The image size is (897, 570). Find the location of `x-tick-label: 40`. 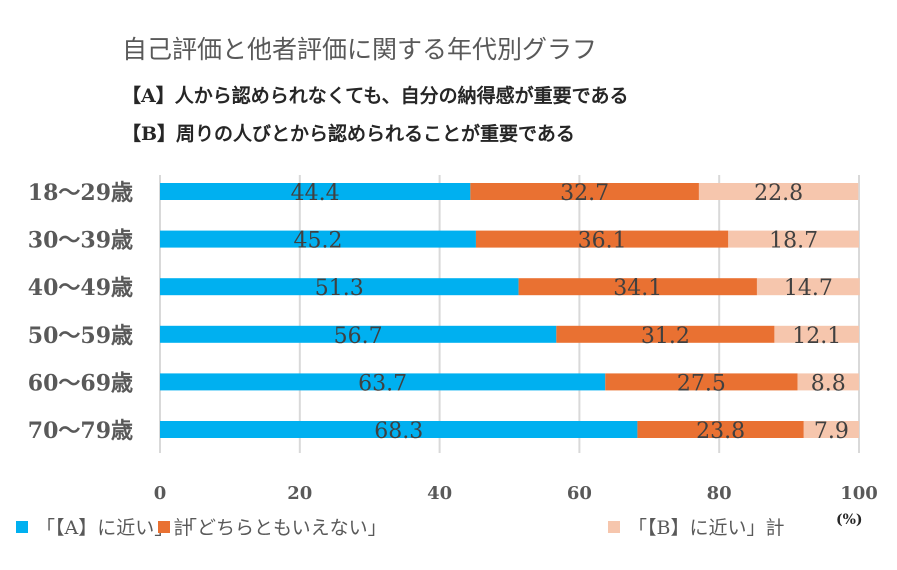

x-tick-label: 40 is located at coordinates (439, 493).